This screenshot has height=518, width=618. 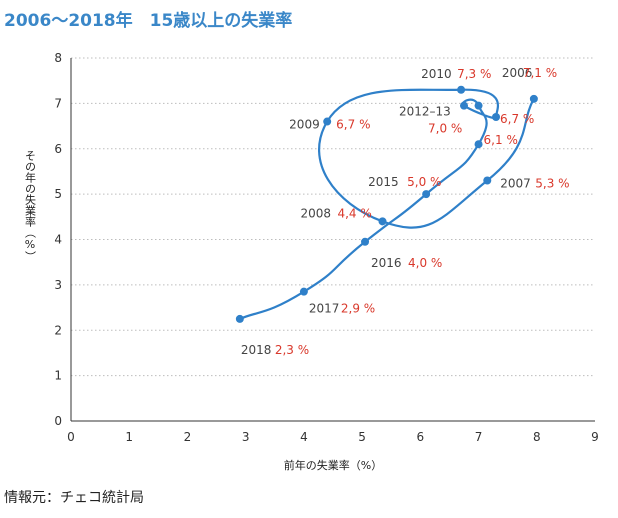 I want to click on year-label: 2017, so click(x=324, y=309).